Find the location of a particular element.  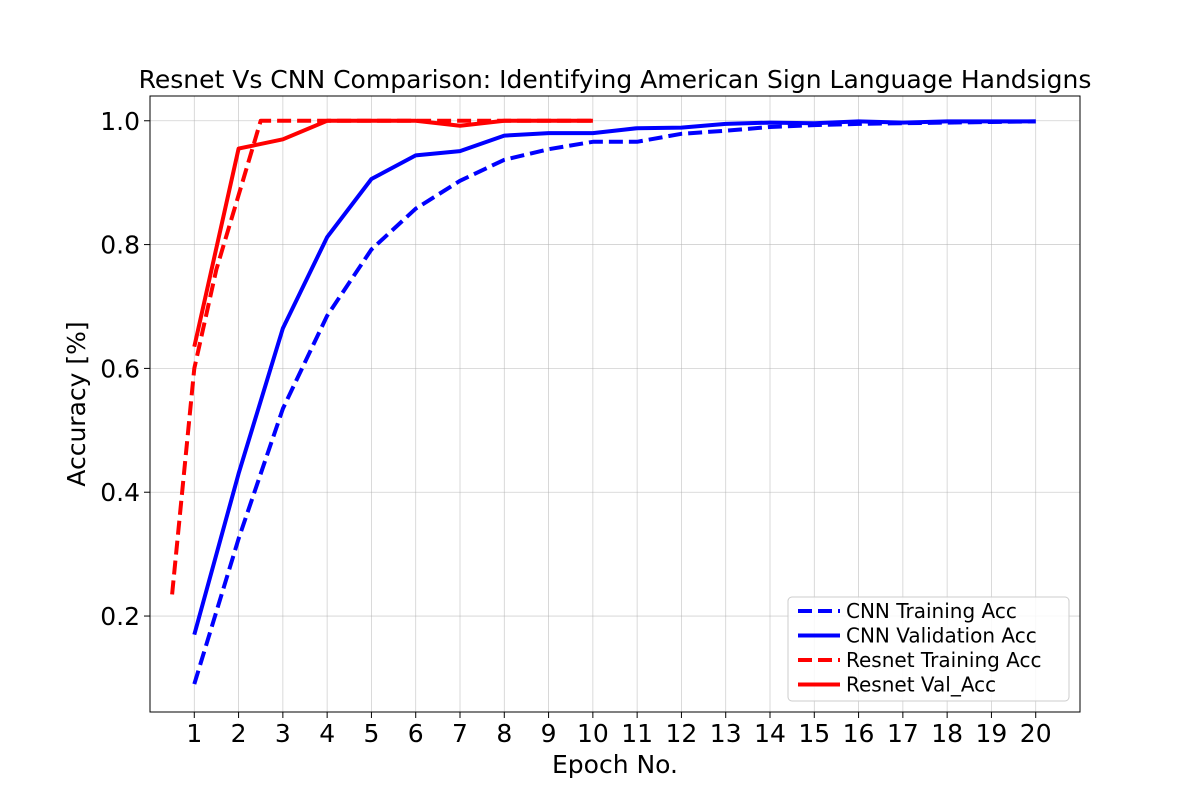

x-tick-label: 18 is located at coordinates (947, 733).